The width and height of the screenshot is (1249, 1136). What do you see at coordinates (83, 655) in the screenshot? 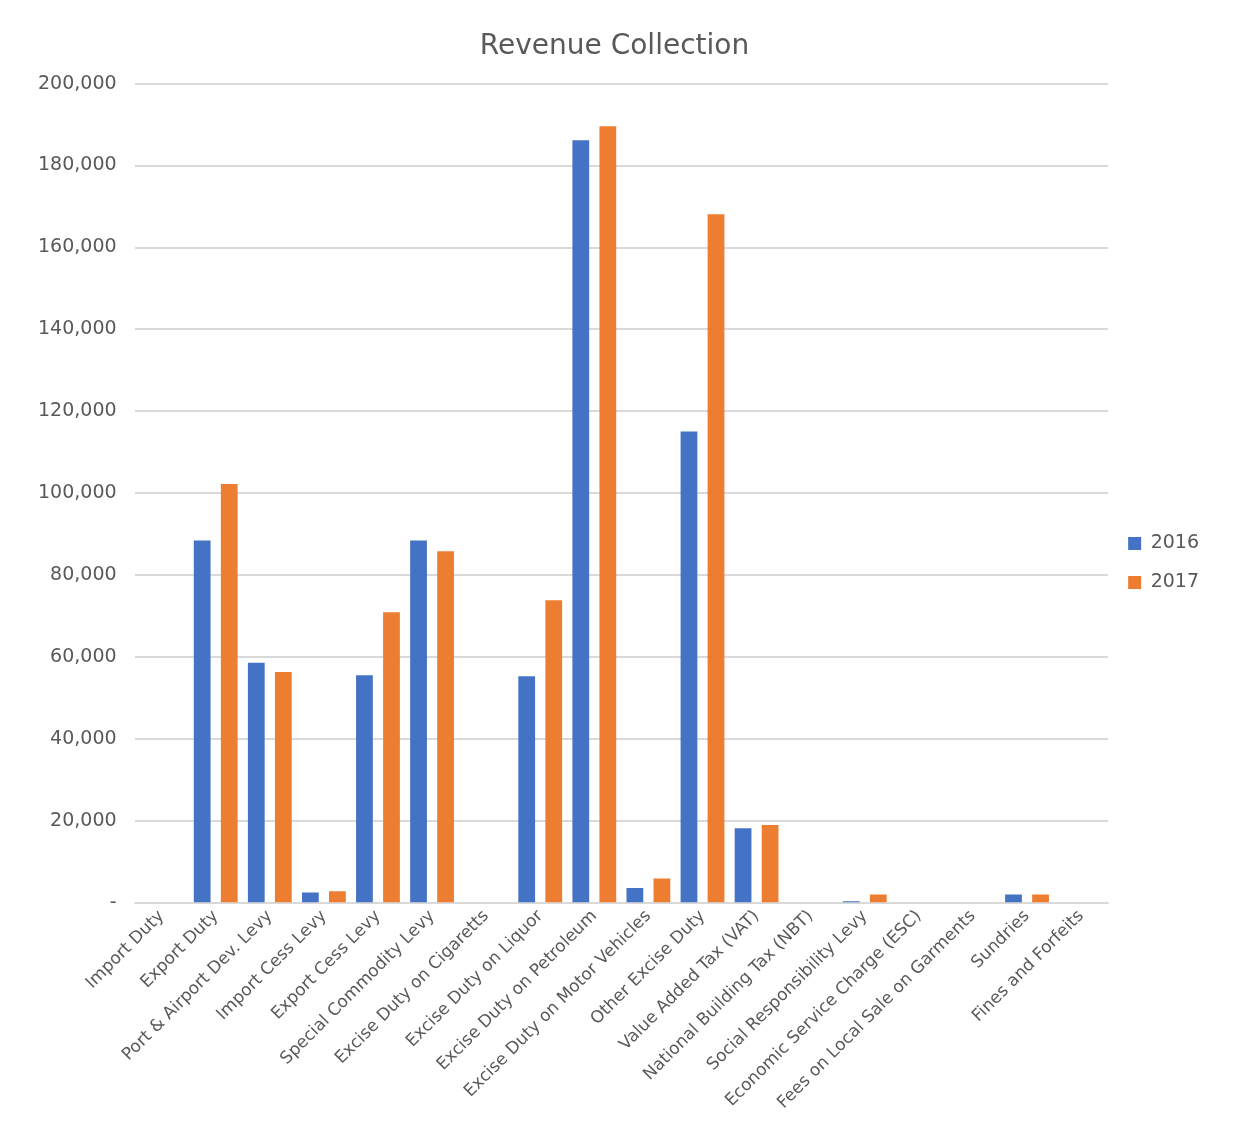
I see `y-tick-label: 60,000` at bounding box center [83, 655].